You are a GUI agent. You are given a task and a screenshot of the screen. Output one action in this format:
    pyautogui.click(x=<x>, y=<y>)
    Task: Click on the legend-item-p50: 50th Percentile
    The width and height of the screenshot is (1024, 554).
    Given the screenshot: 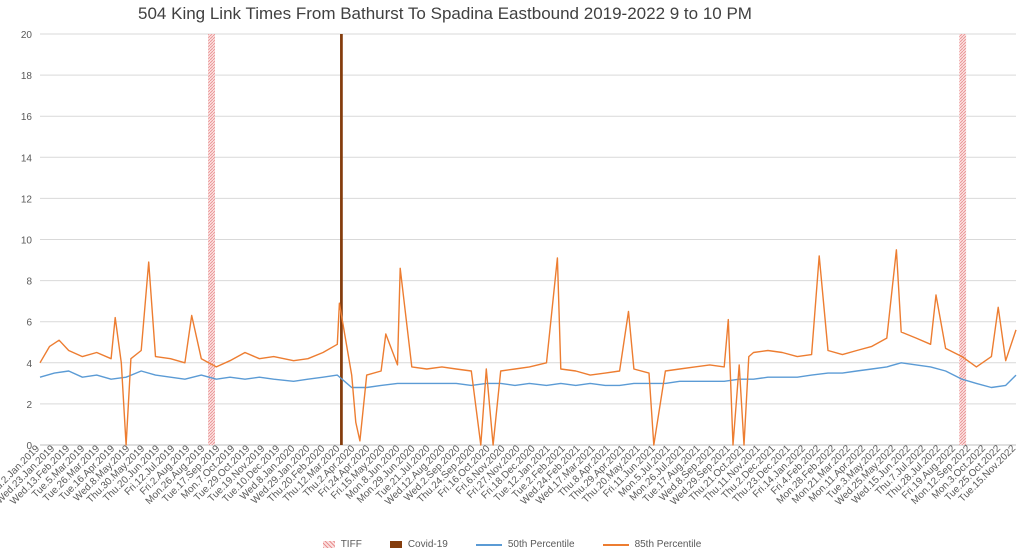 What is the action you would take?
    pyautogui.click(x=525, y=544)
    